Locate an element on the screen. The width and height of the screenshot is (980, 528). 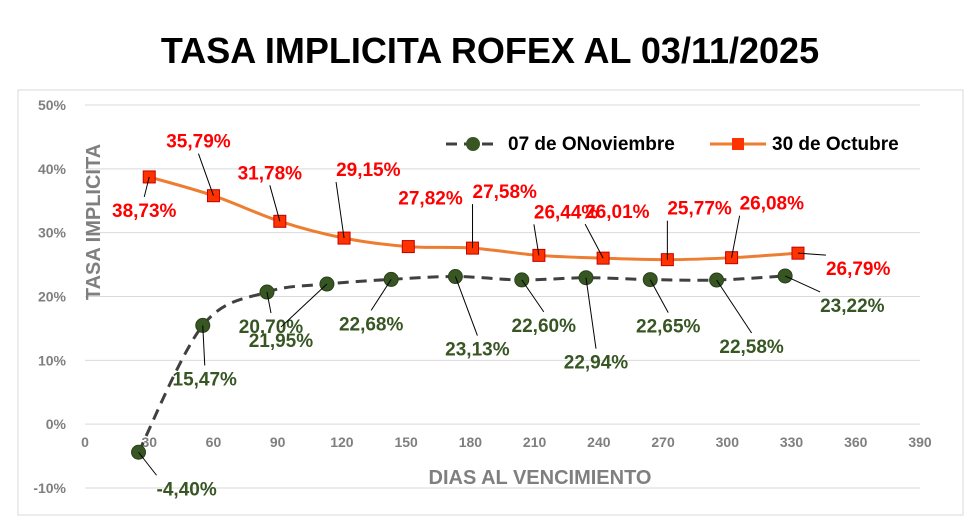
legend-marker-30-de-octubre is located at coordinates (738, 144).